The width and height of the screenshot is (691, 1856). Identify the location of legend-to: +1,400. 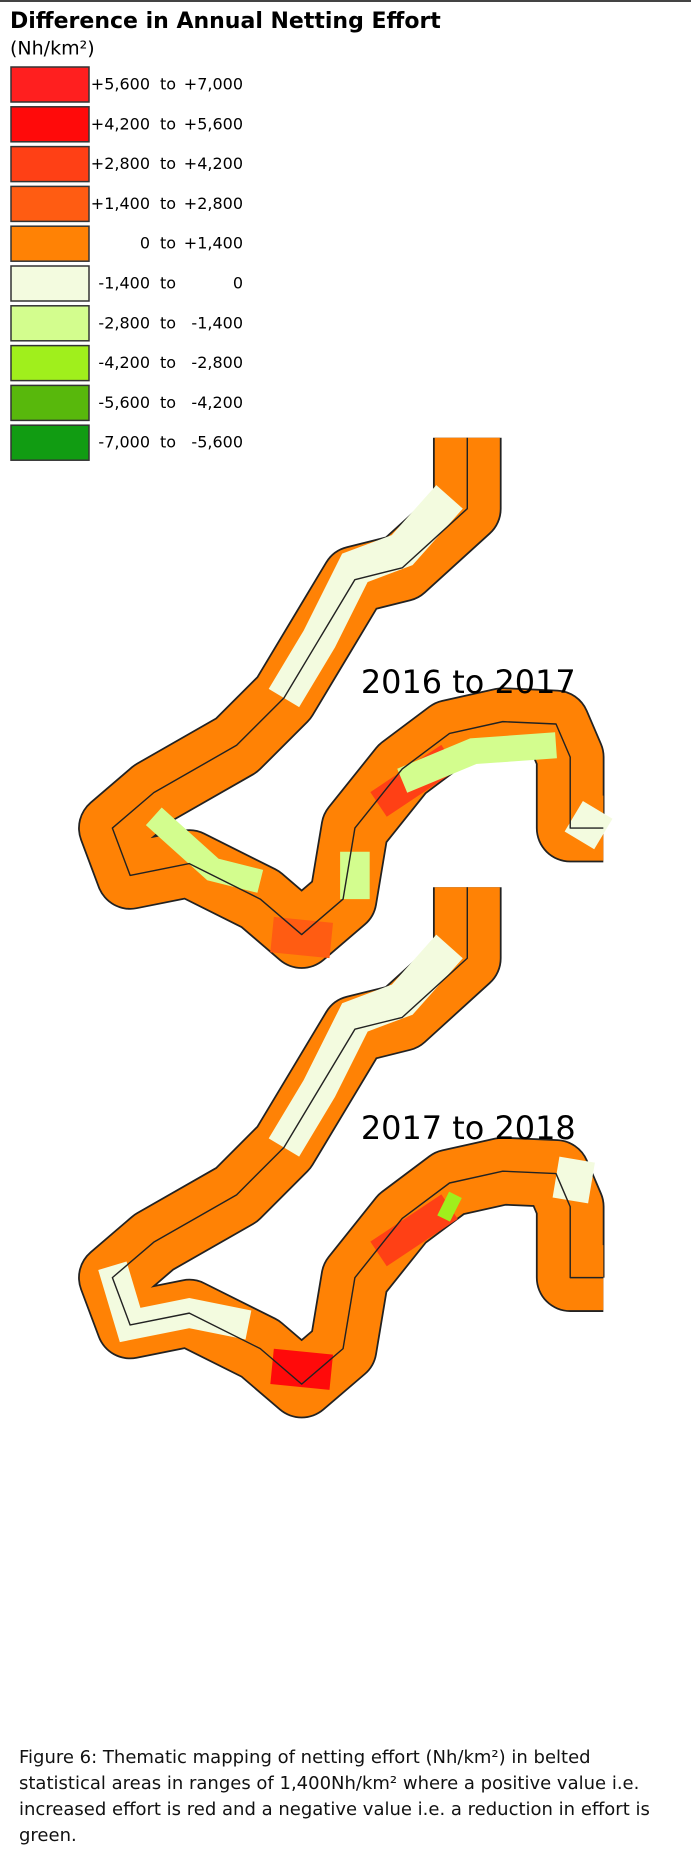
(213, 243).